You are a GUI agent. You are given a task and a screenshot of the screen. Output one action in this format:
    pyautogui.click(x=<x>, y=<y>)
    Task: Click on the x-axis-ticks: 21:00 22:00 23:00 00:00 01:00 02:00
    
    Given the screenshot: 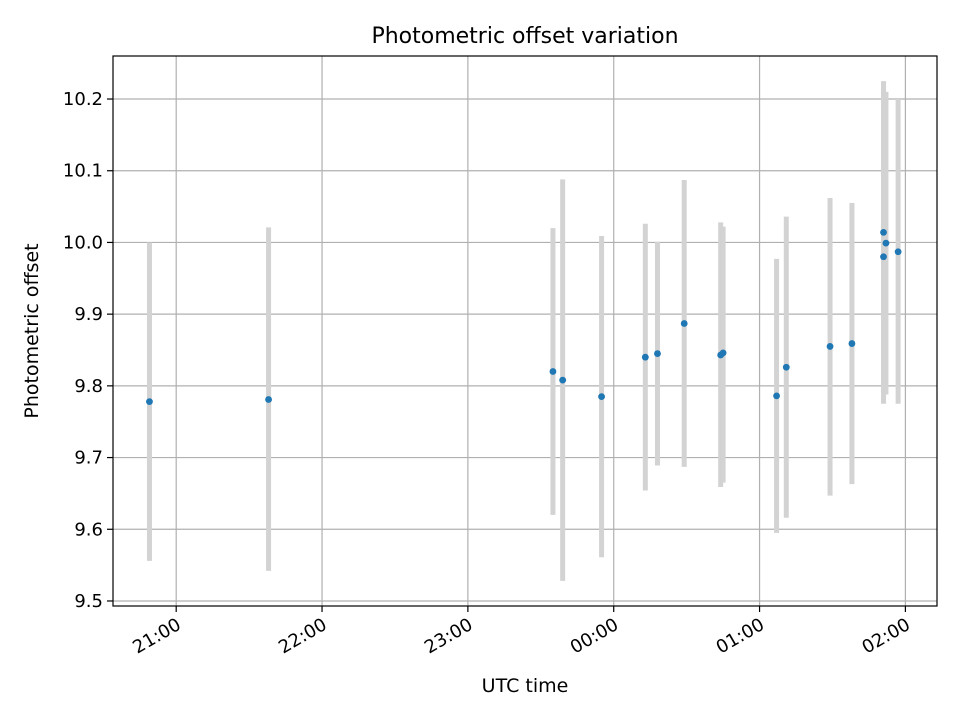 What is the action you would take?
    pyautogui.click(x=521, y=632)
    